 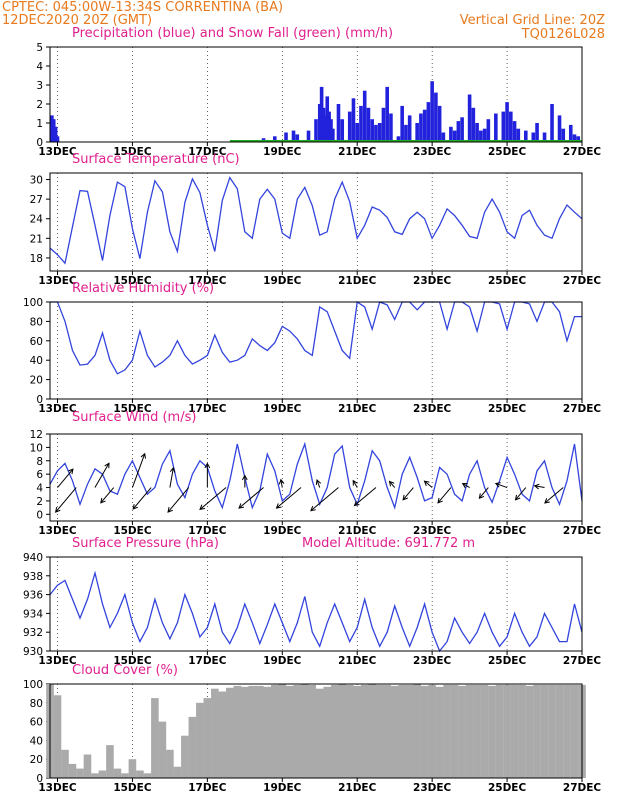 What do you see at coordinates (33, 596) in the screenshot?
I see `y-tick-label: 936` at bounding box center [33, 596].